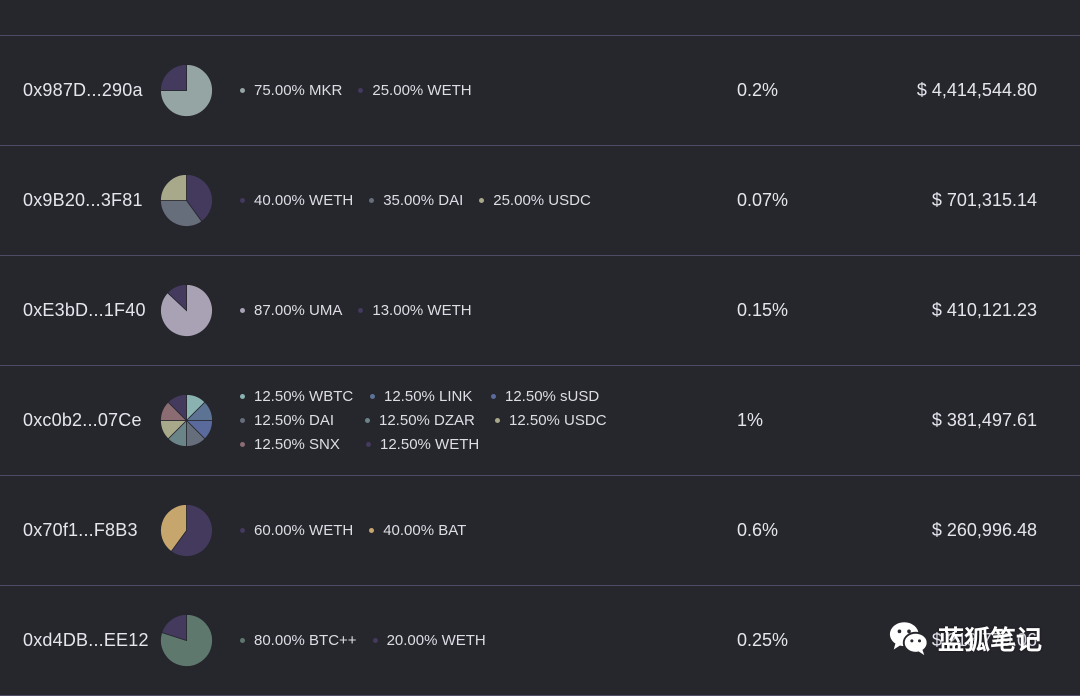 Image resolution: width=1080 pixels, height=696 pixels. I want to click on swap-fee: 0.2%, so click(758, 90).